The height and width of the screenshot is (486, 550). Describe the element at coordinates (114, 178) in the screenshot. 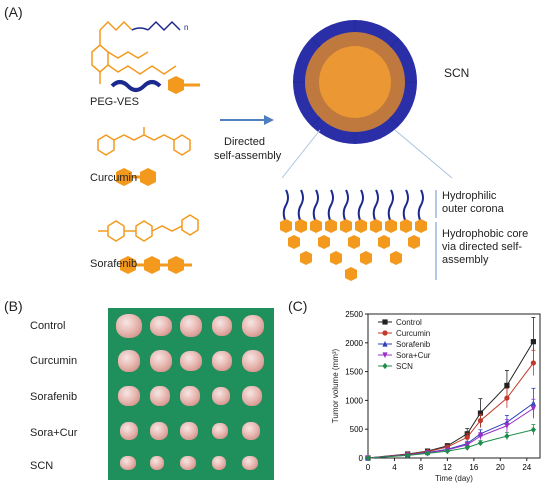

I see `curcumin-label: Curcumin` at that location.